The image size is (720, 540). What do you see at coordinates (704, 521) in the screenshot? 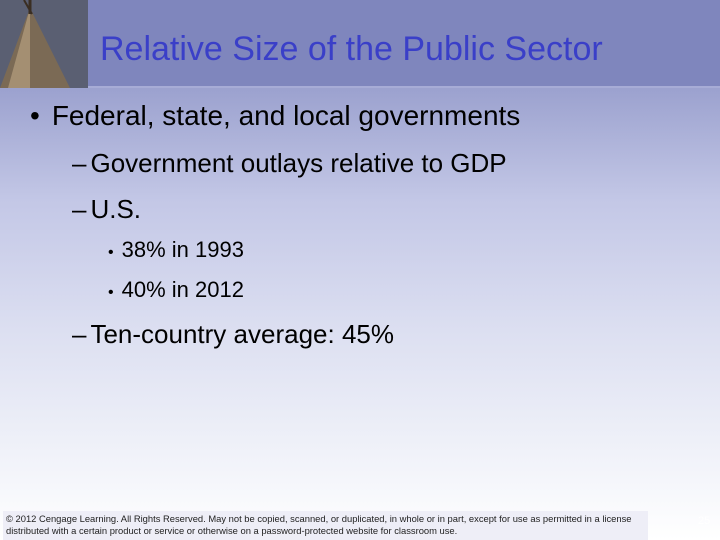
I see `page-number: 25` at bounding box center [704, 521].